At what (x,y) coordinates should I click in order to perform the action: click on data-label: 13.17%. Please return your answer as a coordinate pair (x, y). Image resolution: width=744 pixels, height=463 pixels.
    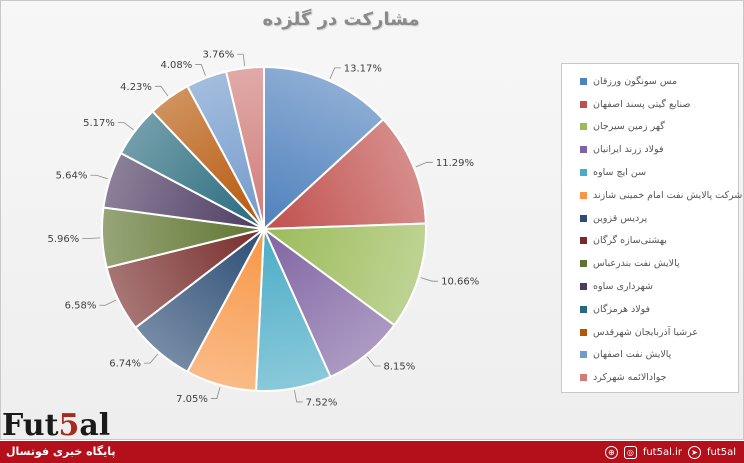
    Looking at the image, I should click on (363, 68).